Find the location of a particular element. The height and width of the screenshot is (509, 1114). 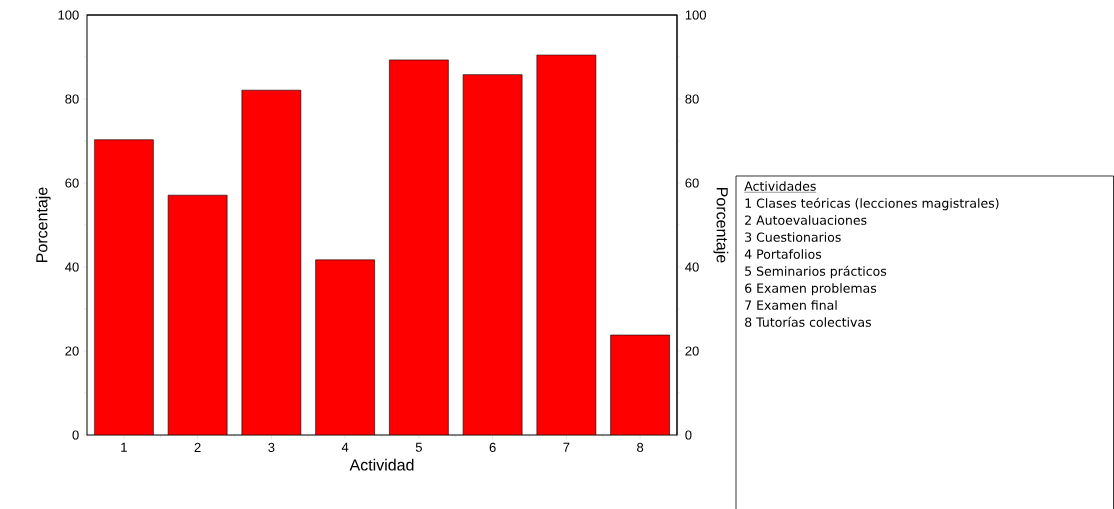

x-tick-label: 4 is located at coordinates (345, 447).